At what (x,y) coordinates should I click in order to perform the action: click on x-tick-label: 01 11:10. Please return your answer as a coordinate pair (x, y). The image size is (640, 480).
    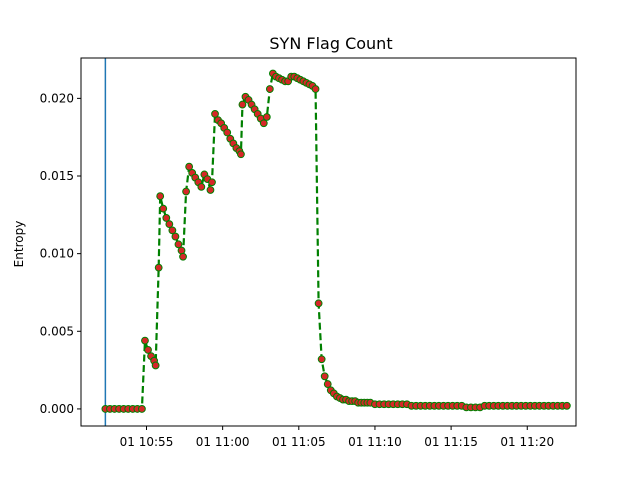
    Looking at the image, I should click on (375, 442).